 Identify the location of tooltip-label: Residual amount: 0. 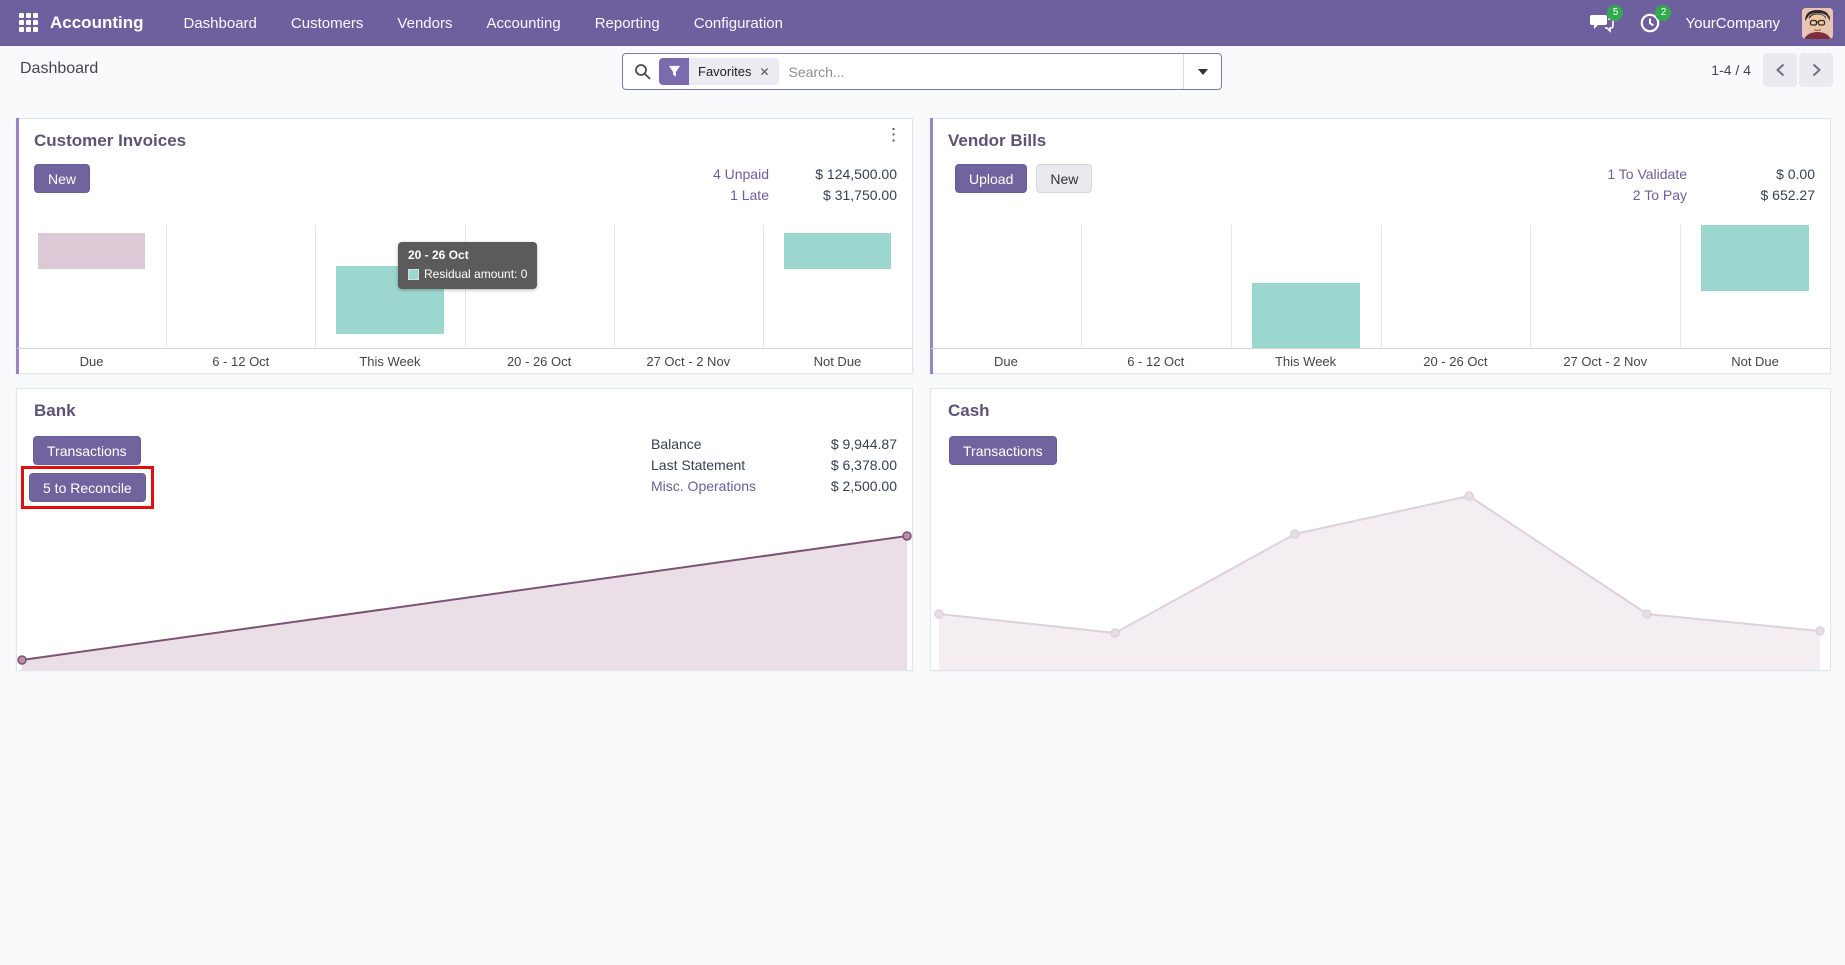
(476, 274).